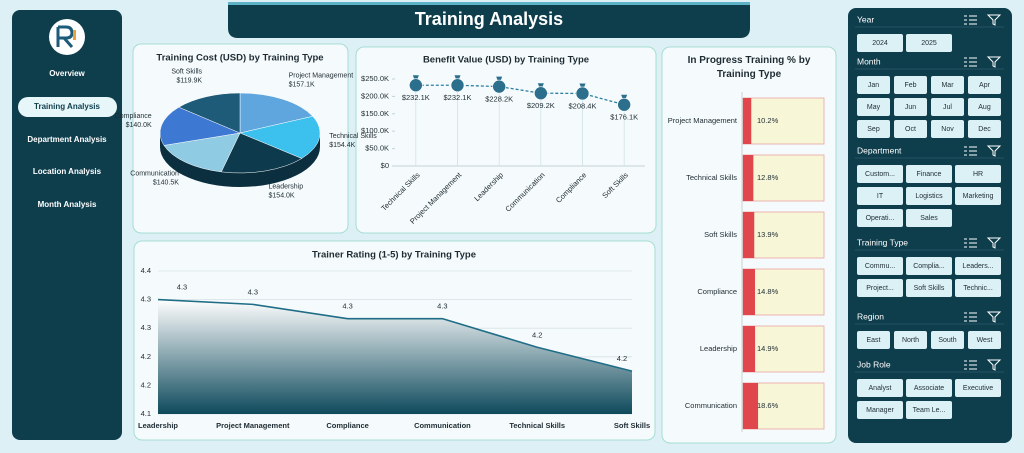  I want to click on slicer-button-label: Apr, so click(985, 85).